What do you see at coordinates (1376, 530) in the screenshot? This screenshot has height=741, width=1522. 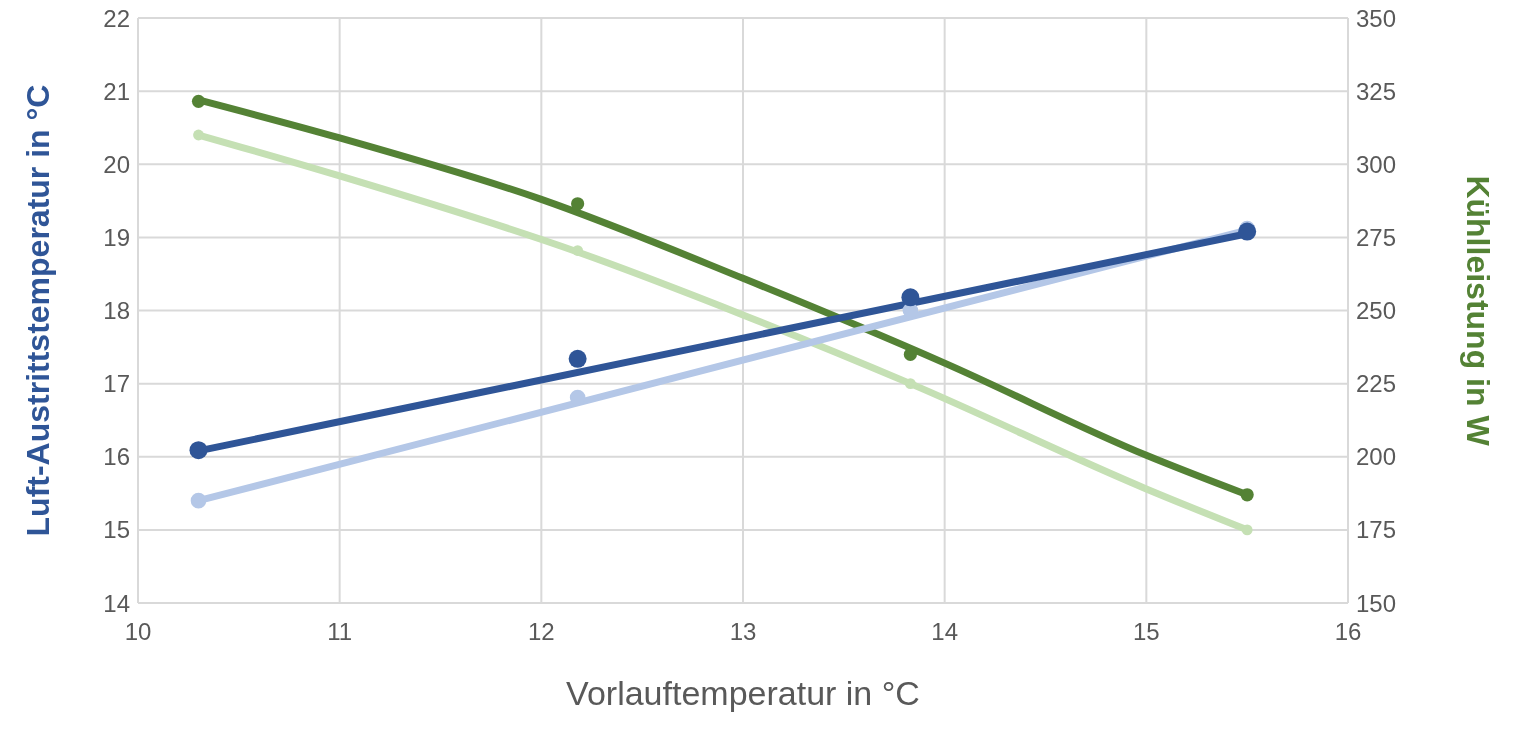 I see `y2-tick-label: 175` at bounding box center [1376, 530].